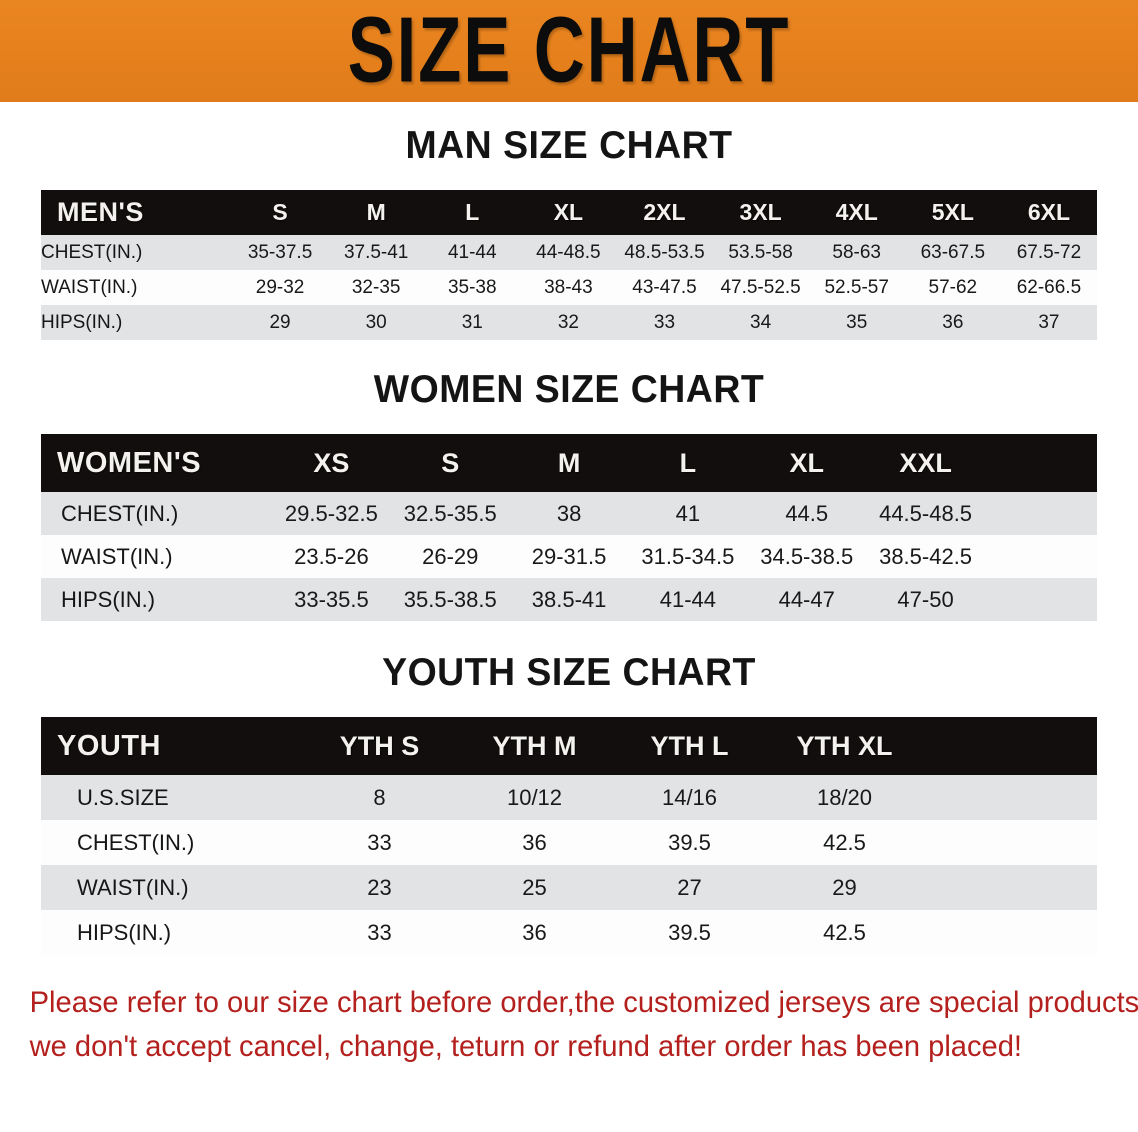 The image size is (1138, 1132). What do you see at coordinates (856, 212) in the screenshot?
I see `man-col-header-4xl: 4XL` at bounding box center [856, 212].